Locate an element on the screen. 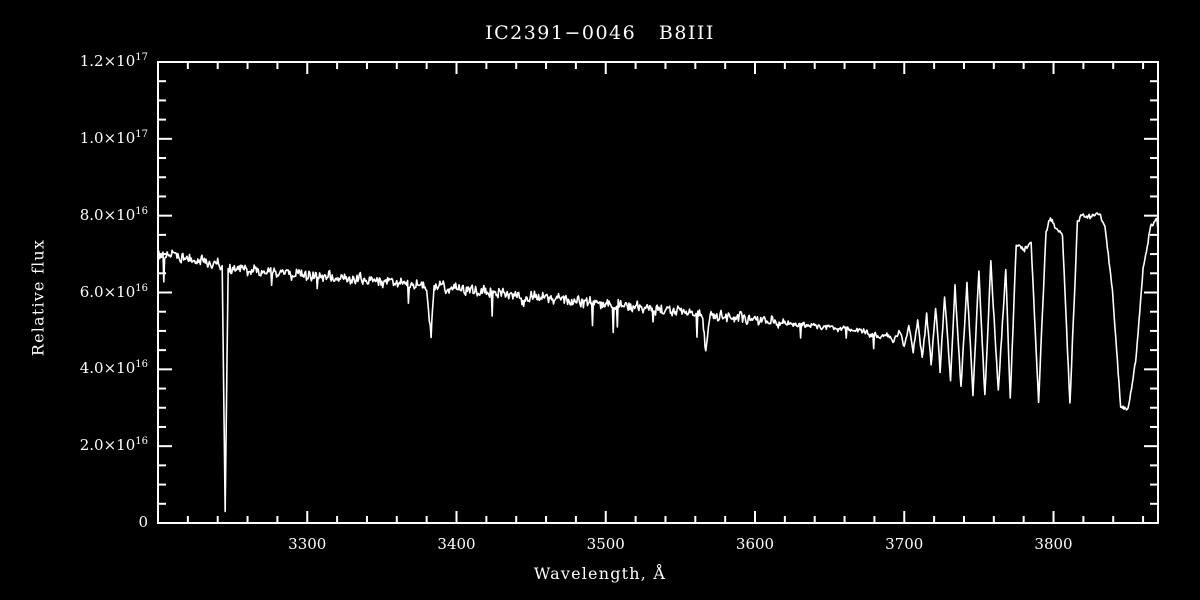 The width and height of the screenshot is (1200, 600). x-axis-title: Wavelength, Å is located at coordinates (600, 573).